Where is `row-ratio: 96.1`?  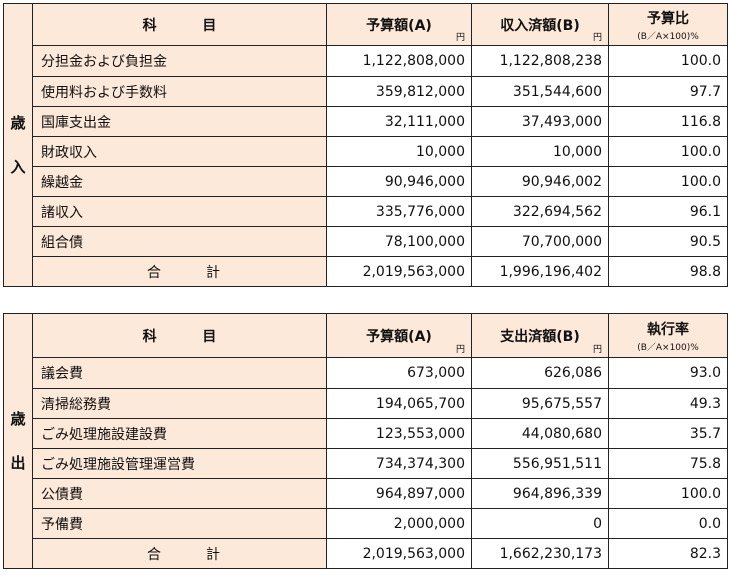 row-ratio: 96.1 is located at coordinates (668, 211).